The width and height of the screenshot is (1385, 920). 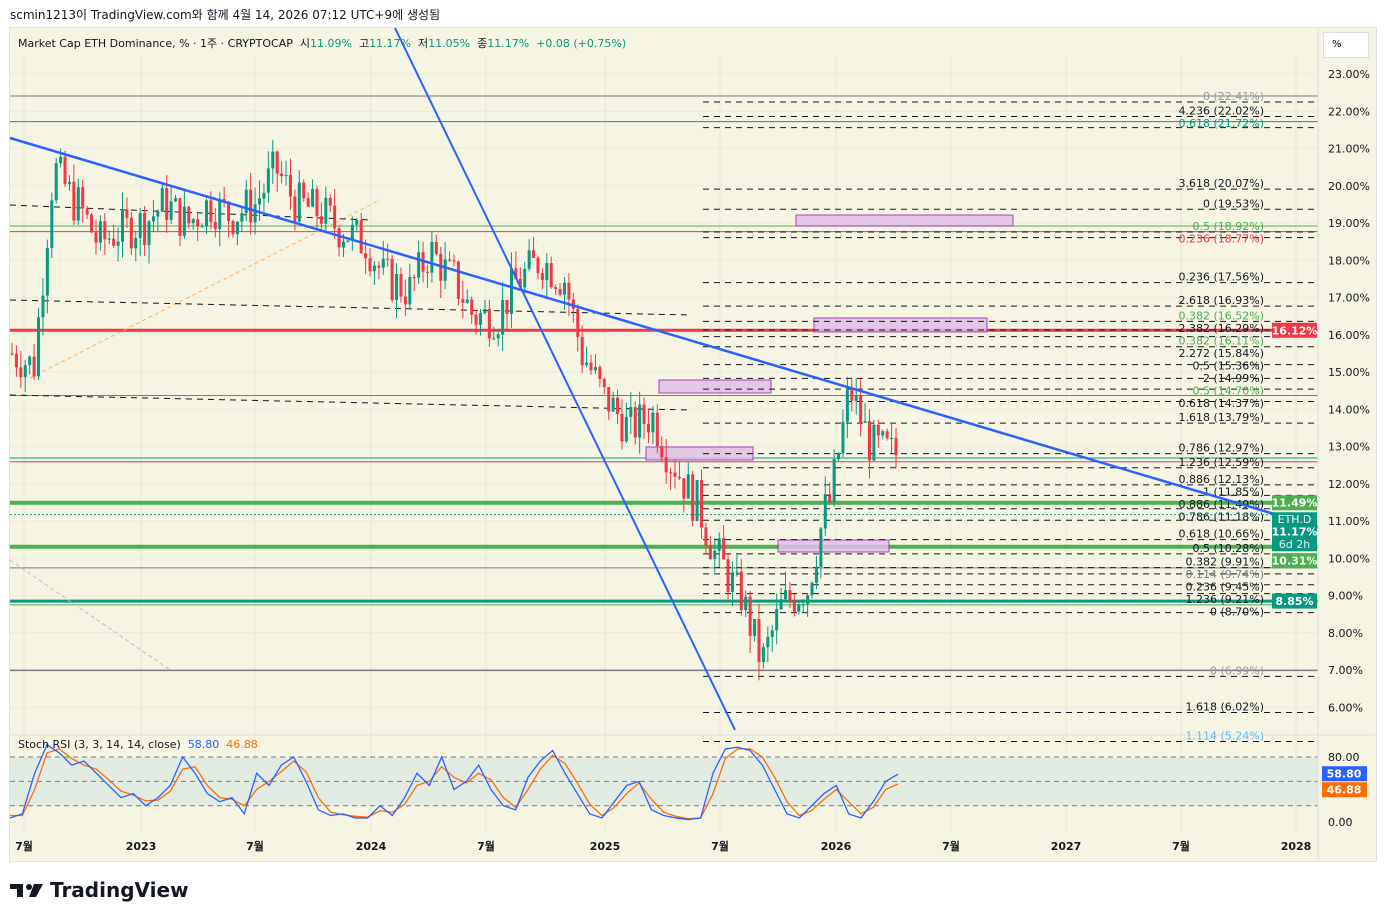 I want to click on price-axis-label: 19.00%, so click(x=1349, y=223).